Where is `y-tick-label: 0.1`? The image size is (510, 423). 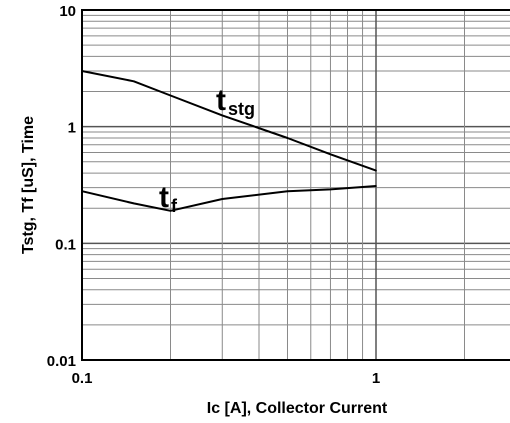 y-tick-label: 0.1 is located at coordinates (65, 244).